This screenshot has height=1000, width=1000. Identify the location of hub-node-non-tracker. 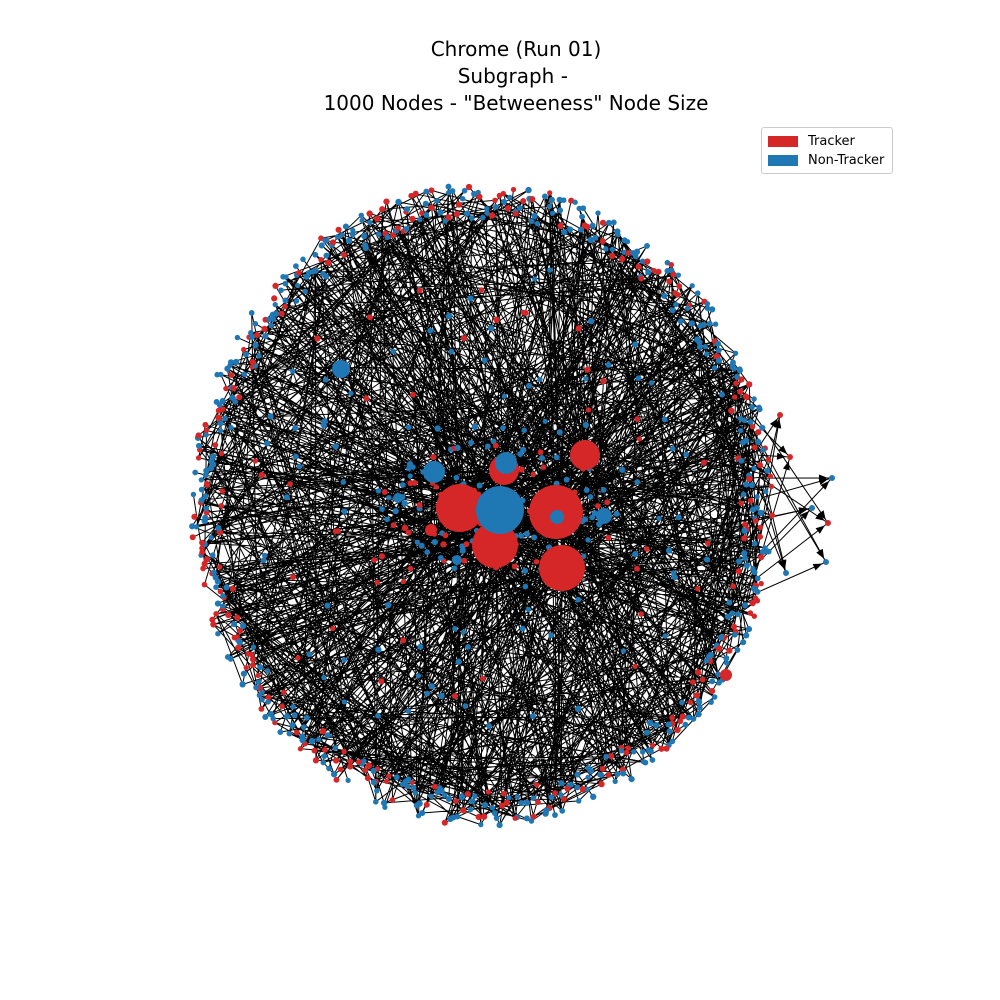
(434, 472).